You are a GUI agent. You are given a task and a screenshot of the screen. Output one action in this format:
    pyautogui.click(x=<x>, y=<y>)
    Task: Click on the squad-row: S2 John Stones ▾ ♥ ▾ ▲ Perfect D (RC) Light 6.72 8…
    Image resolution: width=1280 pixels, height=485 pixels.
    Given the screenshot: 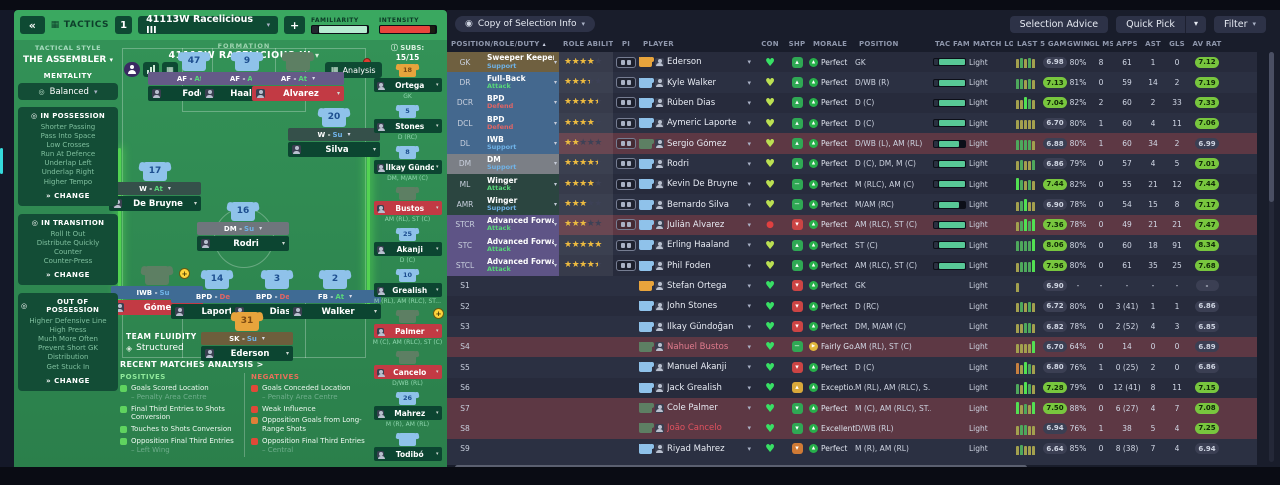 What is the action you would take?
    pyautogui.click(x=852, y=306)
    